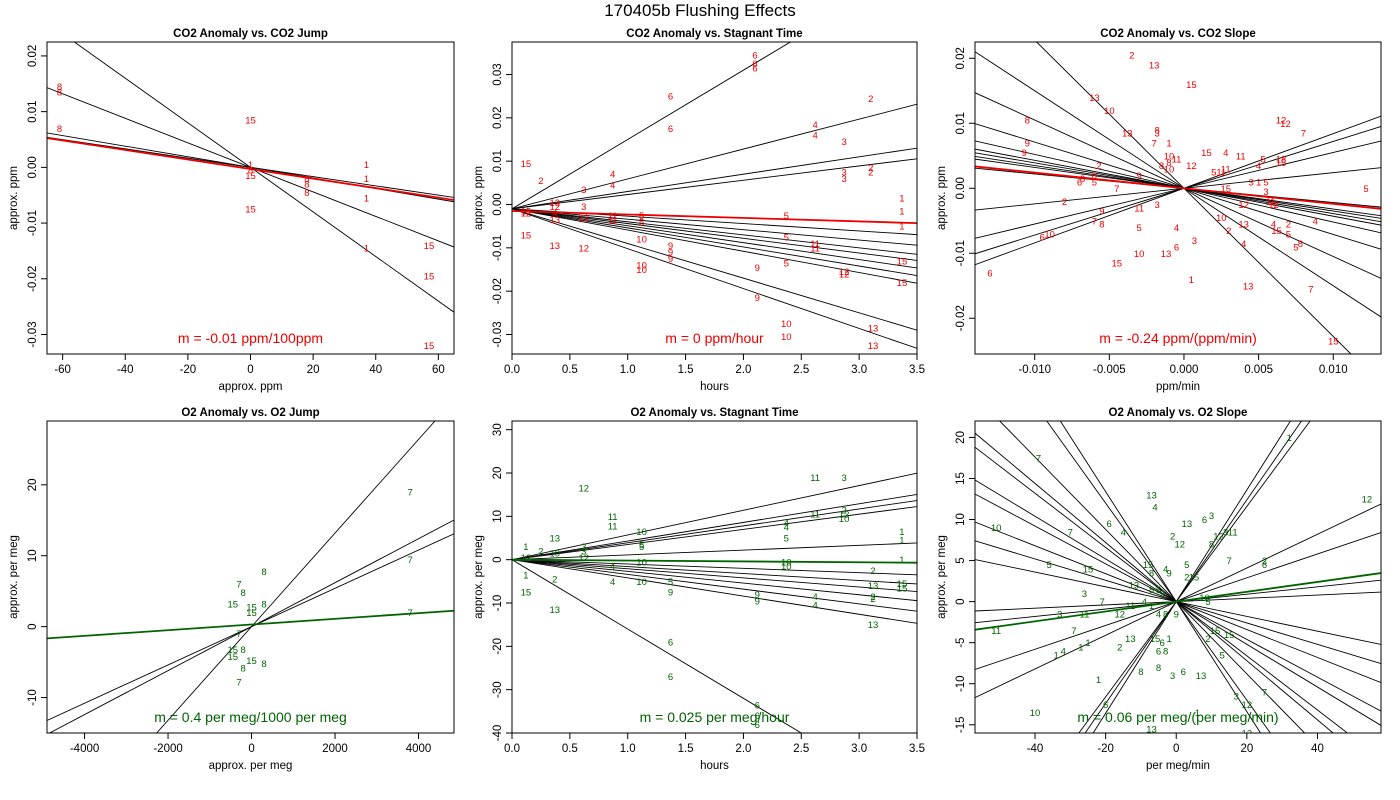 Image resolution: width=1400 pixels, height=800 pixels. Describe the element at coordinates (1317, 749) in the screenshot. I see `x-tick-label: 40` at that location.